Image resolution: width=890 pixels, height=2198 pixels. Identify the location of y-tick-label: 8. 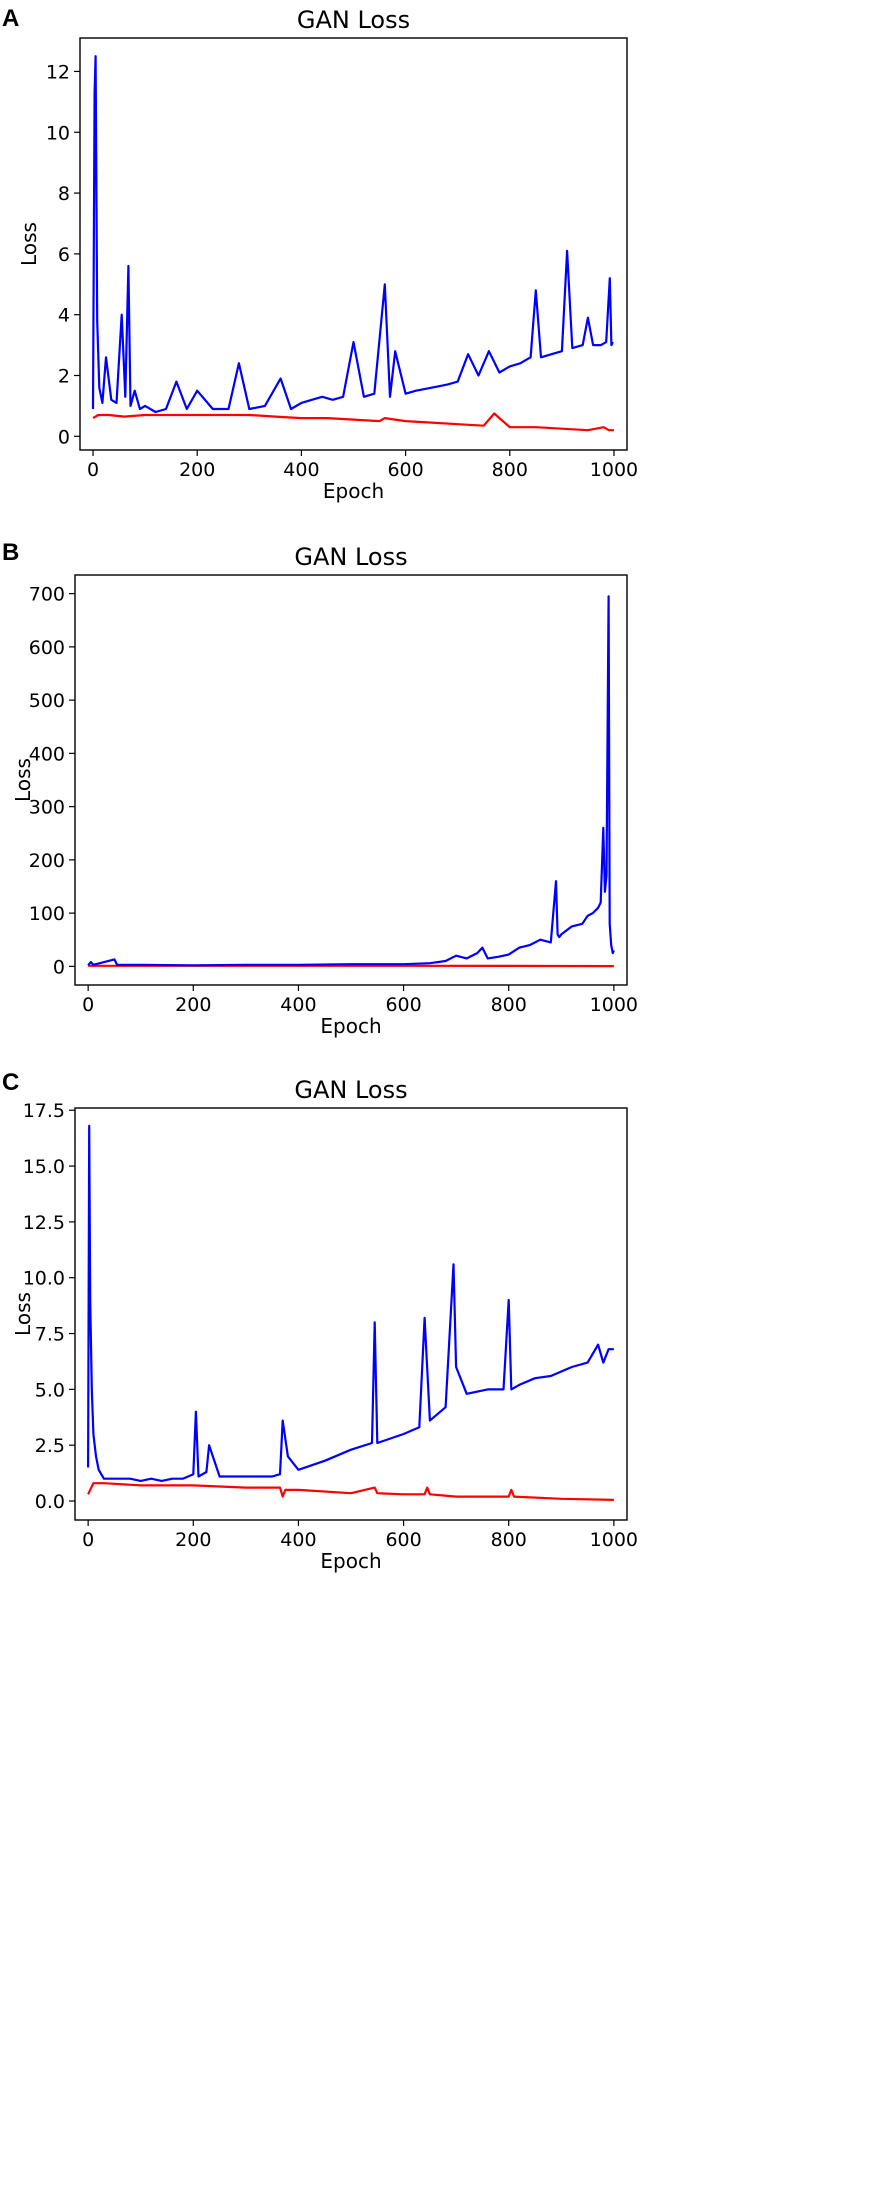
(64, 194).